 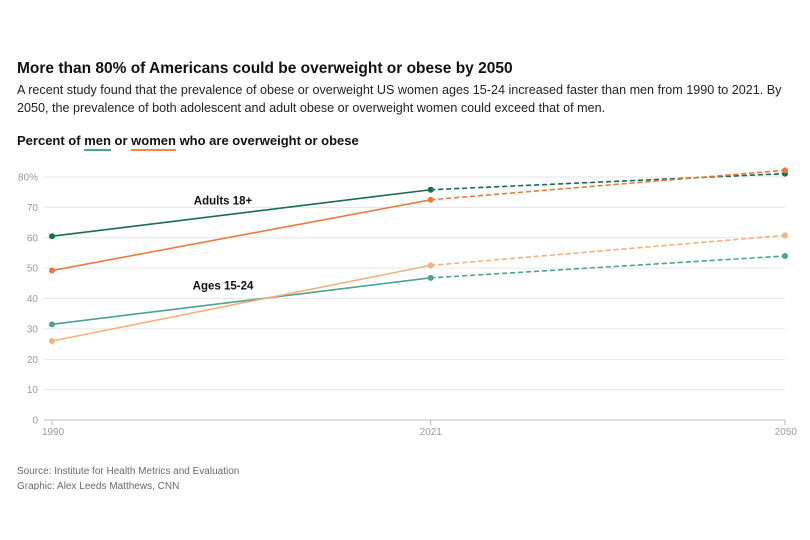 I want to click on y-axis-ticks: 0 10 20 30 40 50 60 70 80%, so click(x=28, y=300).